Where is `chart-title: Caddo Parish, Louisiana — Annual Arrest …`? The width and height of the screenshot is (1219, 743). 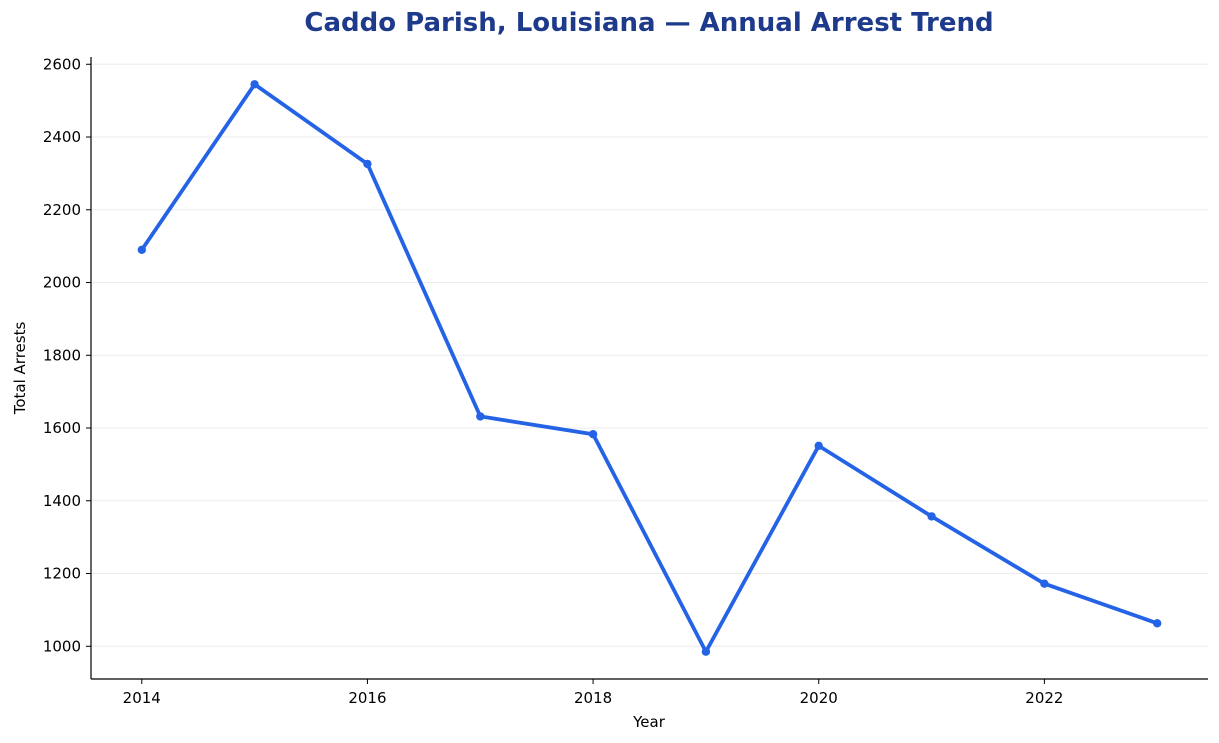
chart-title: Caddo Parish, Louisiana — Annual Arrest … is located at coordinates (648, 23).